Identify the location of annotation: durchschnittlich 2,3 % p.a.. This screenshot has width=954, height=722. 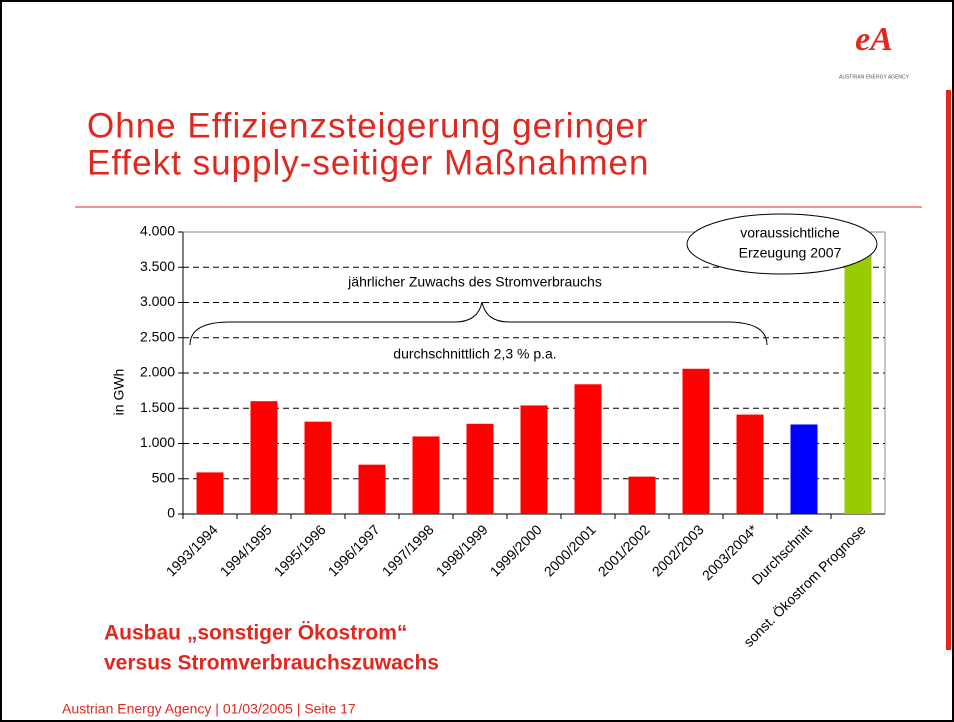
(474, 354).